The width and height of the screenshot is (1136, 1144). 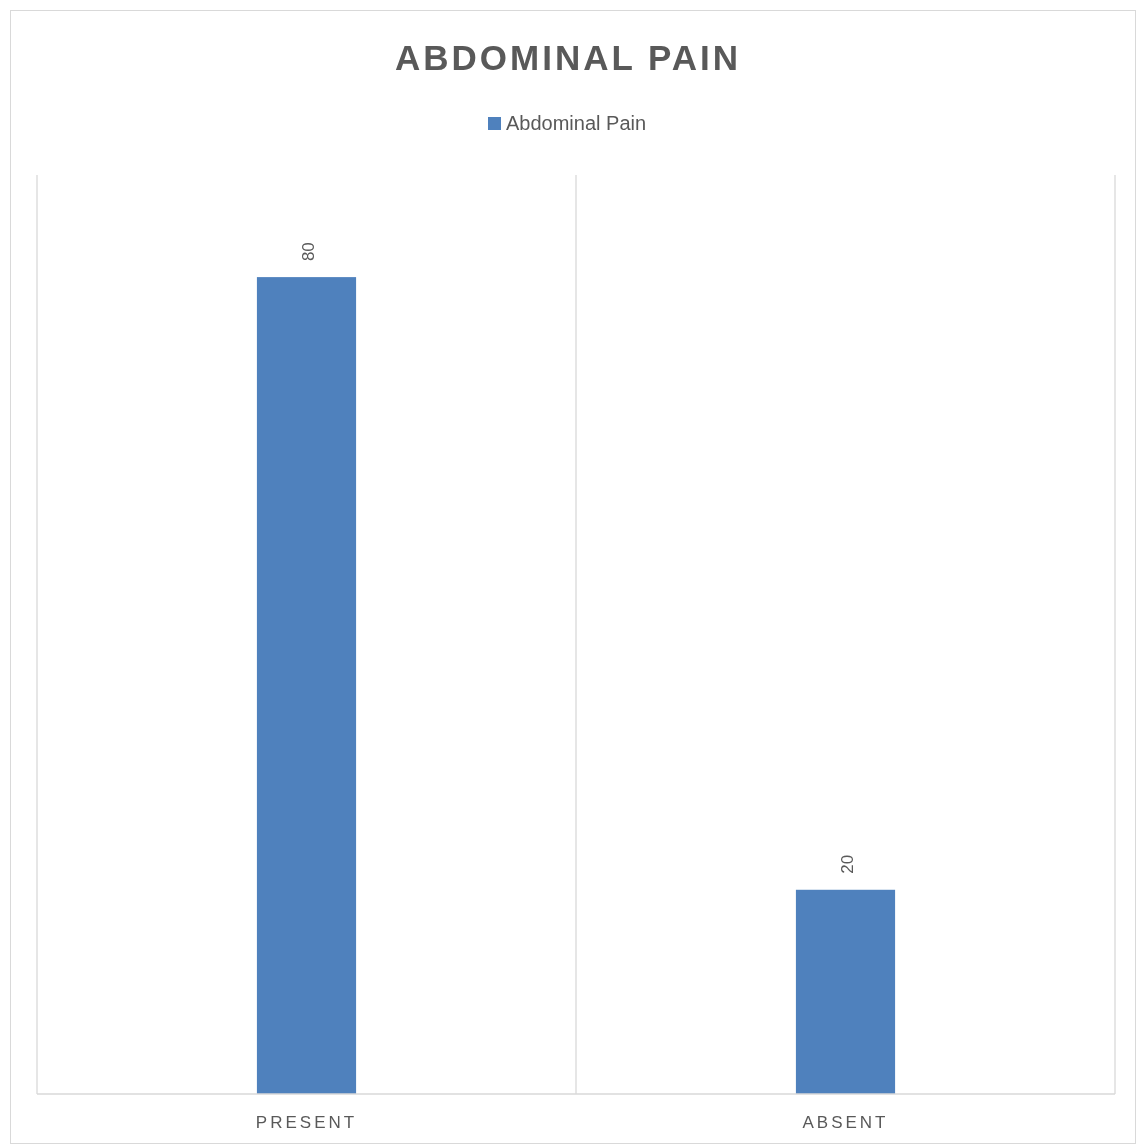 What do you see at coordinates (308, 252) in the screenshot?
I see `data-label: 80` at bounding box center [308, 252].